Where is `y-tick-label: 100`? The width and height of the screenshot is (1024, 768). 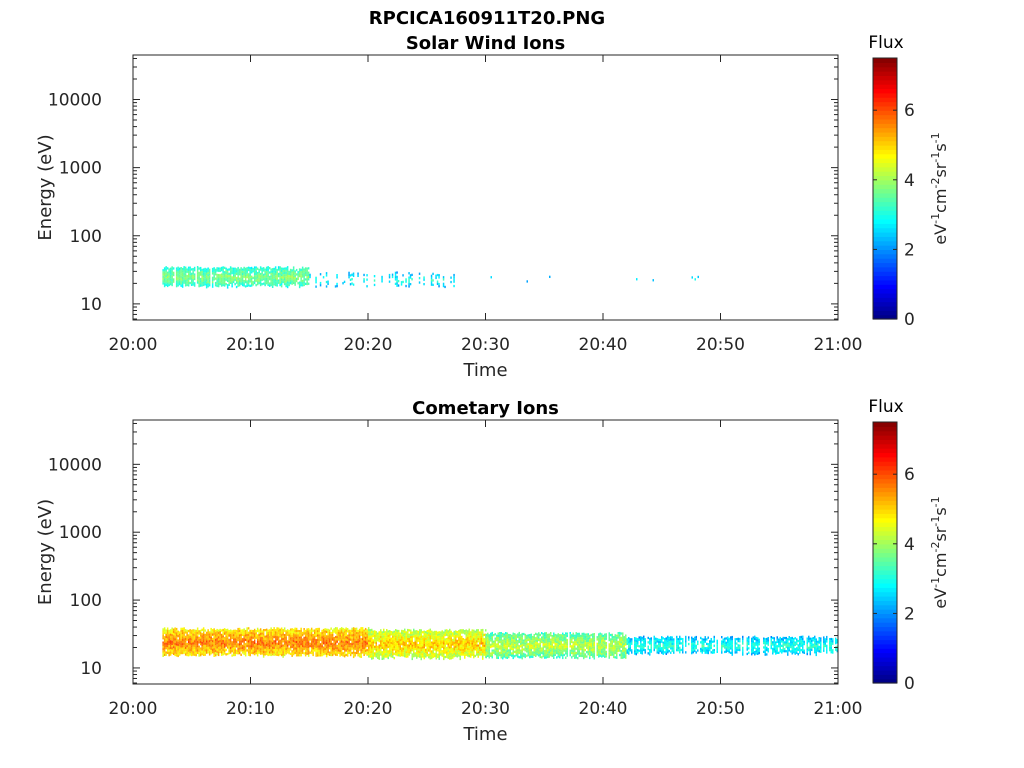 y-tick-label: 100 is located at coordinates (86, 237).